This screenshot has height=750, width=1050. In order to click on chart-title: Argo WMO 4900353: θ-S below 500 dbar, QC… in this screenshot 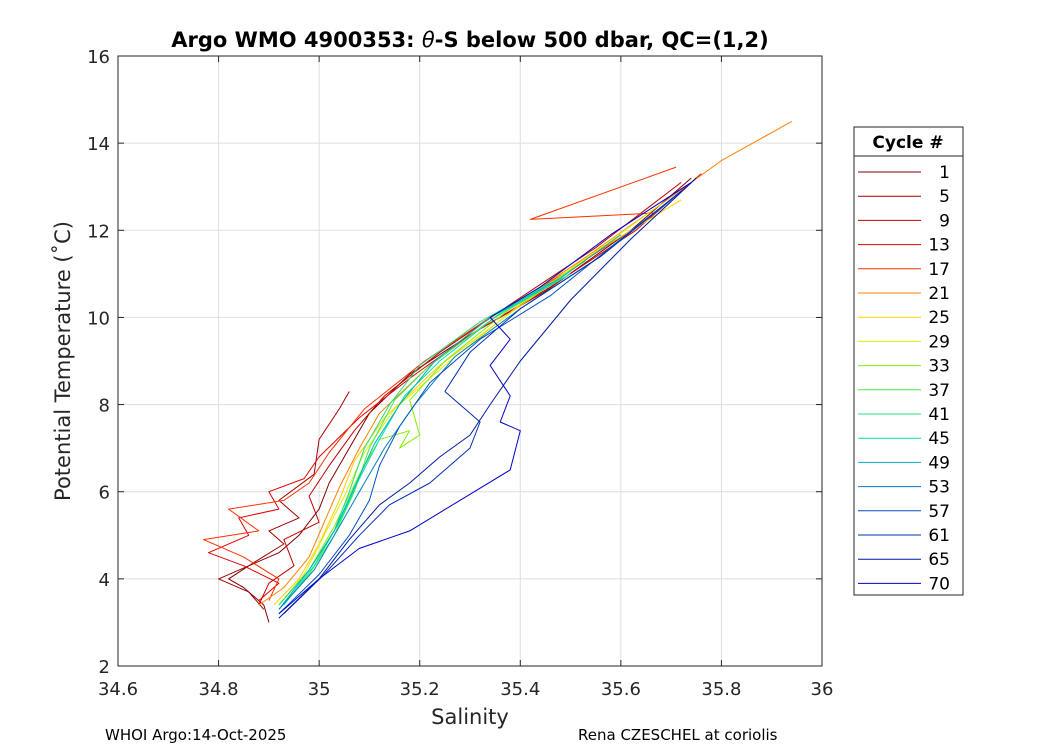, I will do `click(469, 40)`.